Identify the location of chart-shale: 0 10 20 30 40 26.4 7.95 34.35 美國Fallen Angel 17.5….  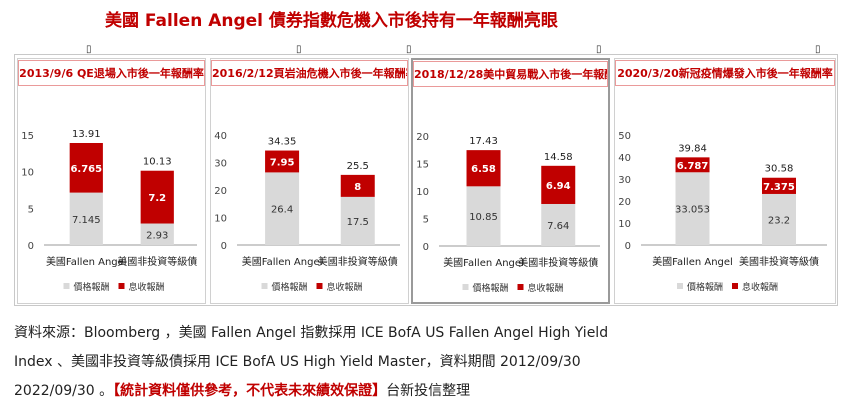
(307, 212).